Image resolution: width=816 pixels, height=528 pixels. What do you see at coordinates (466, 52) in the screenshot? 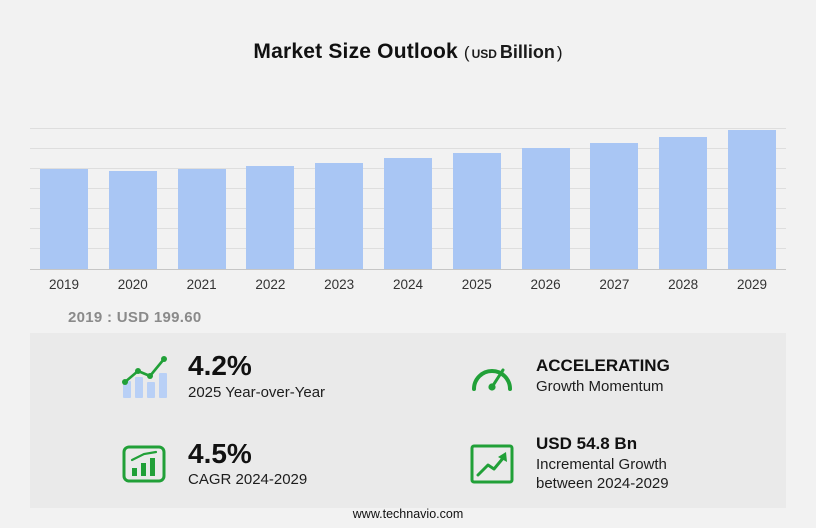
I see `open-paren: (` at bounding box center [466, 52].